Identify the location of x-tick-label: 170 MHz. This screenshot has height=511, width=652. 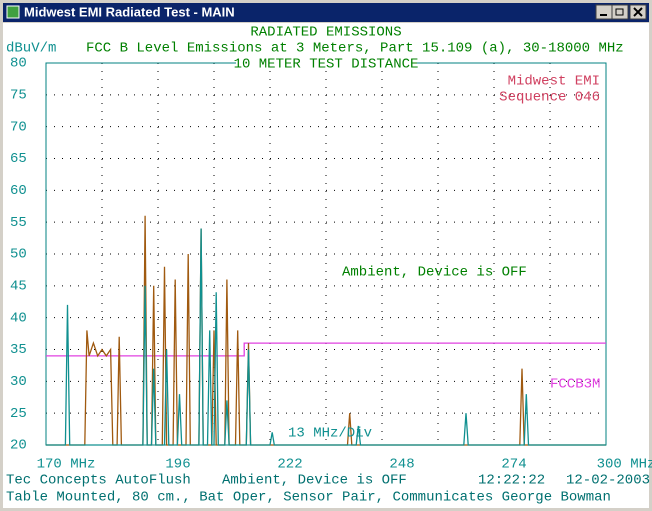
(66, 465).